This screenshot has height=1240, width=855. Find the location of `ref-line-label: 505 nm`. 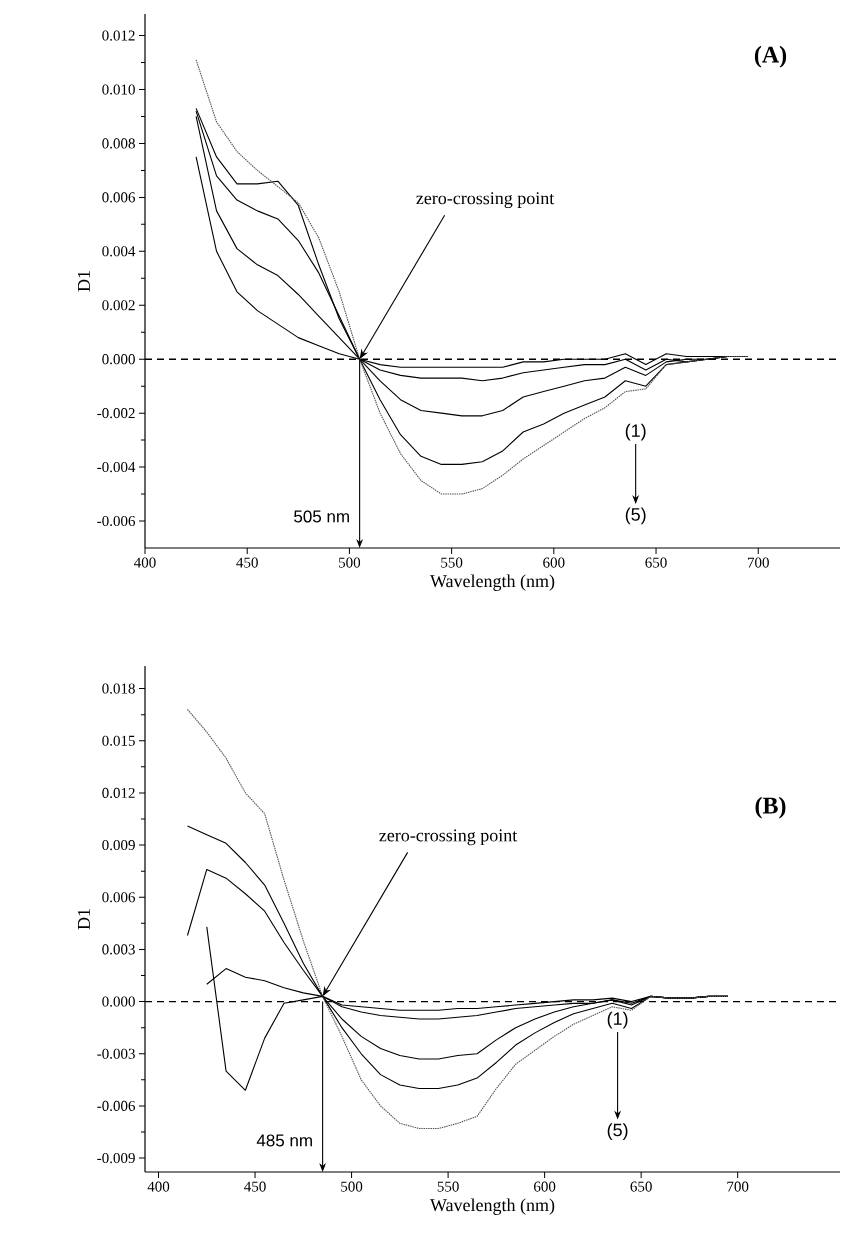

ref-line-label: 505 nm is located at coordinates (321, 516).